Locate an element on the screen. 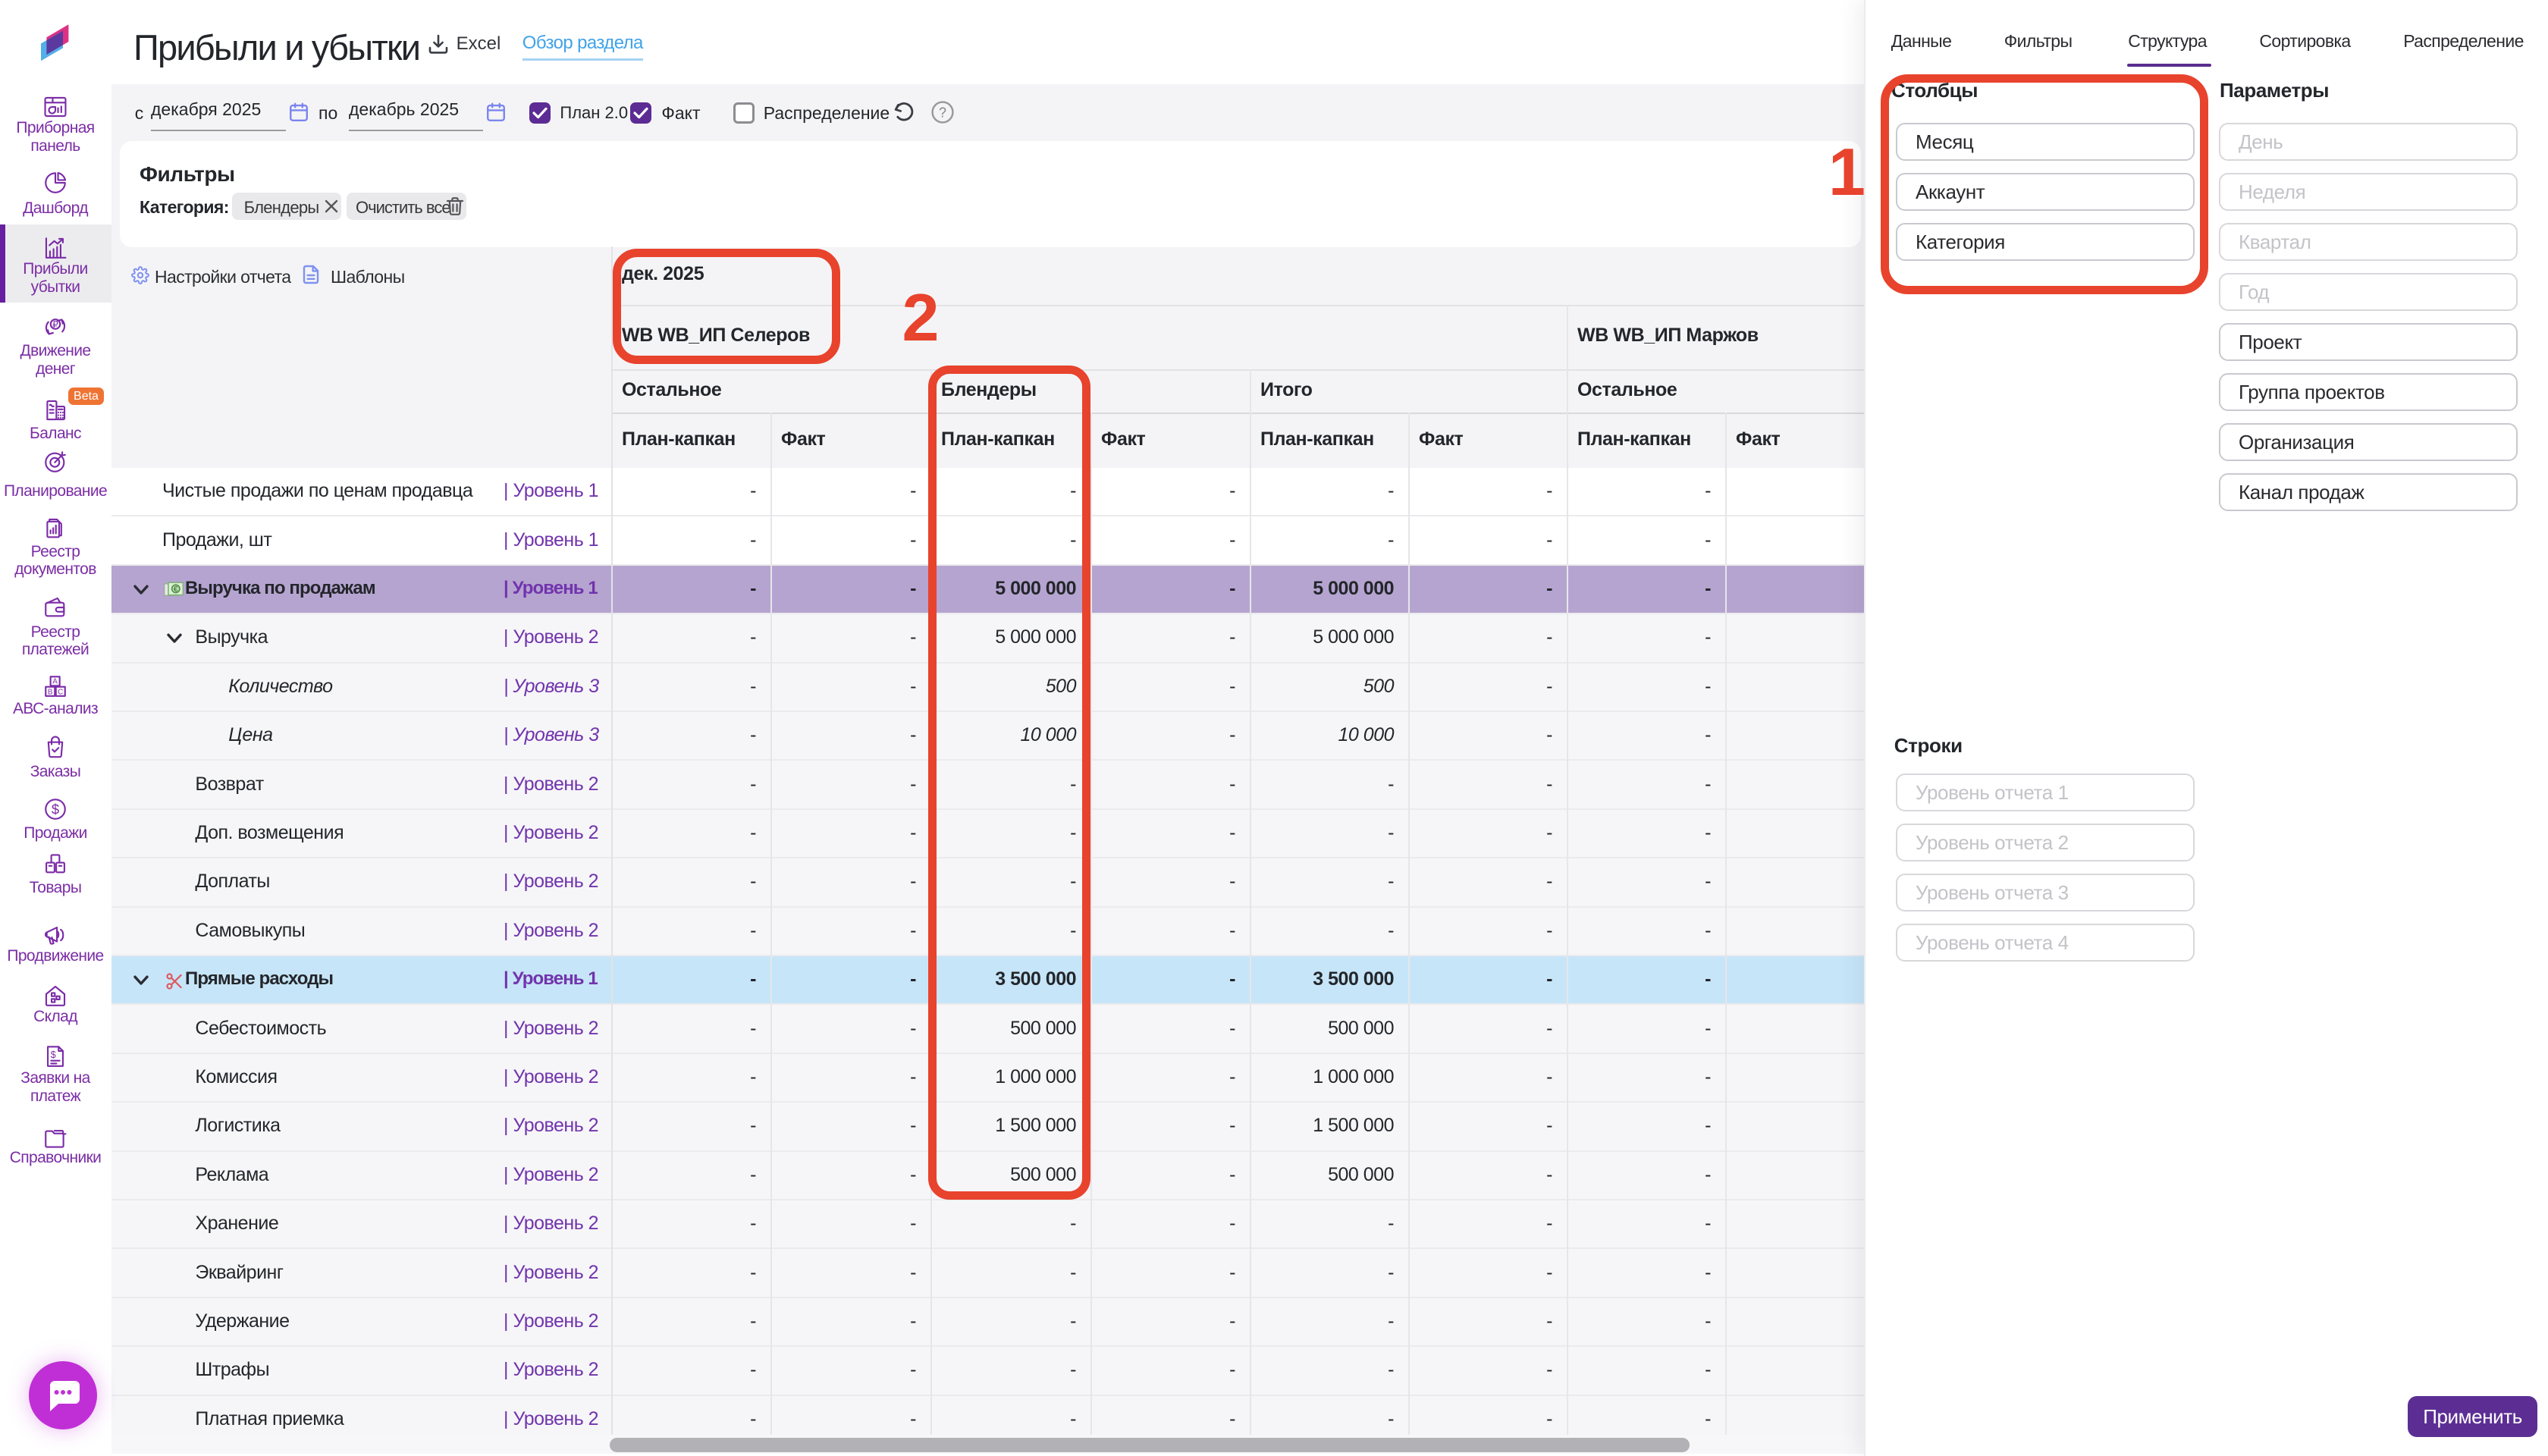 The image size is (2548, 1456). svg-text: A is located at coordinates (55, 682).